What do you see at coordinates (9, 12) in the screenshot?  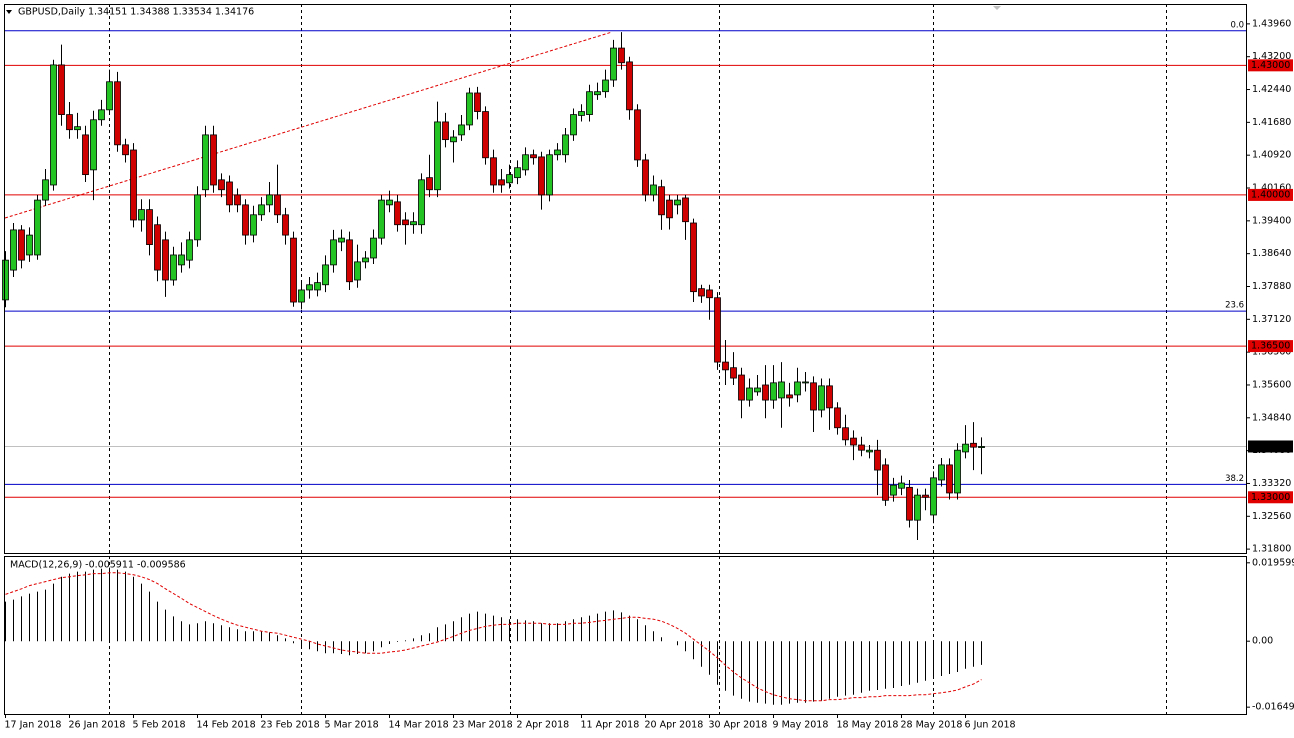 I see `menu-arrow` at bounding box center [9, 12].